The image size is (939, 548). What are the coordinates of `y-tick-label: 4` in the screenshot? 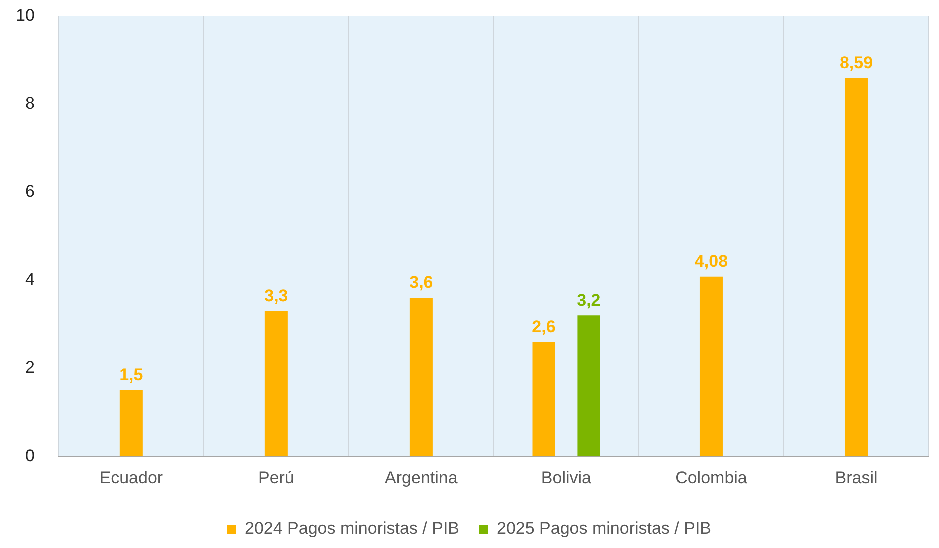 It's located at (30, 280).